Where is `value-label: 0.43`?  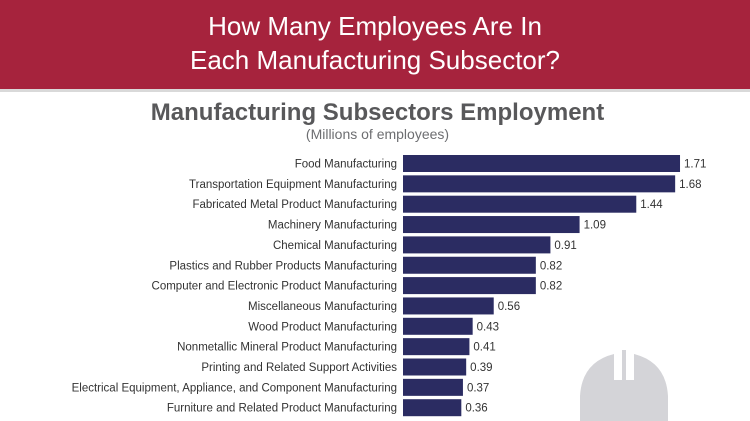
value-label: 0.43 is located at coordinates (488, 327).